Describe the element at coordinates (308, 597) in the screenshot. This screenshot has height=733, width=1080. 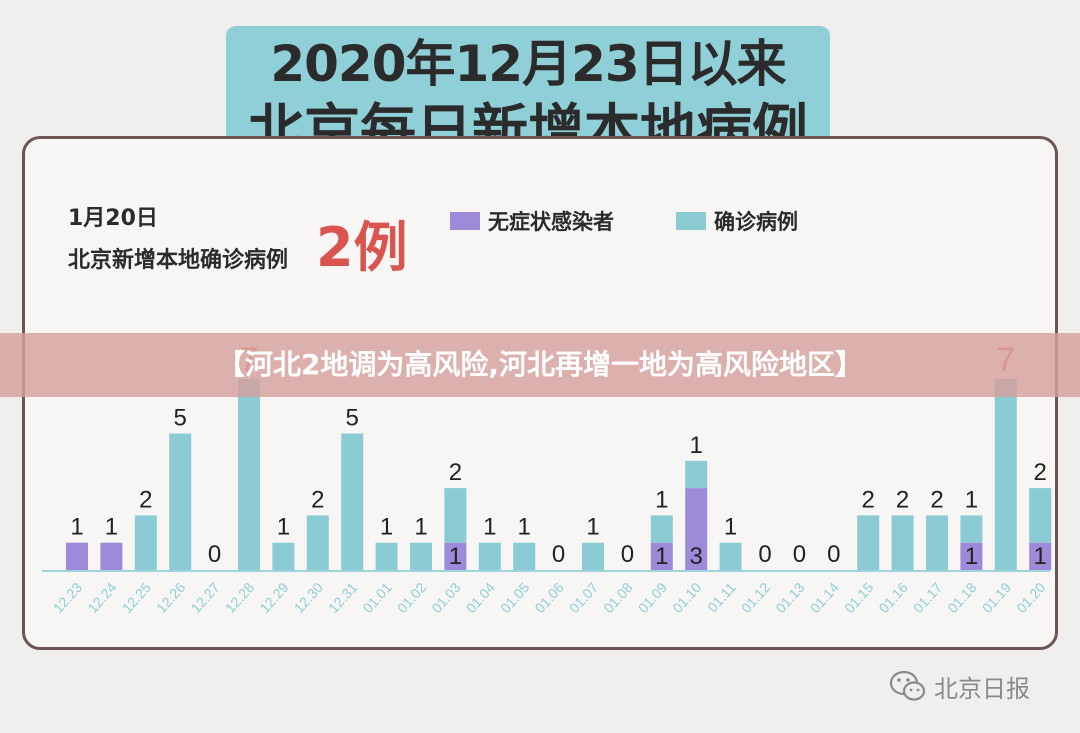
I see `x-tick-label: 12.30` at that location.